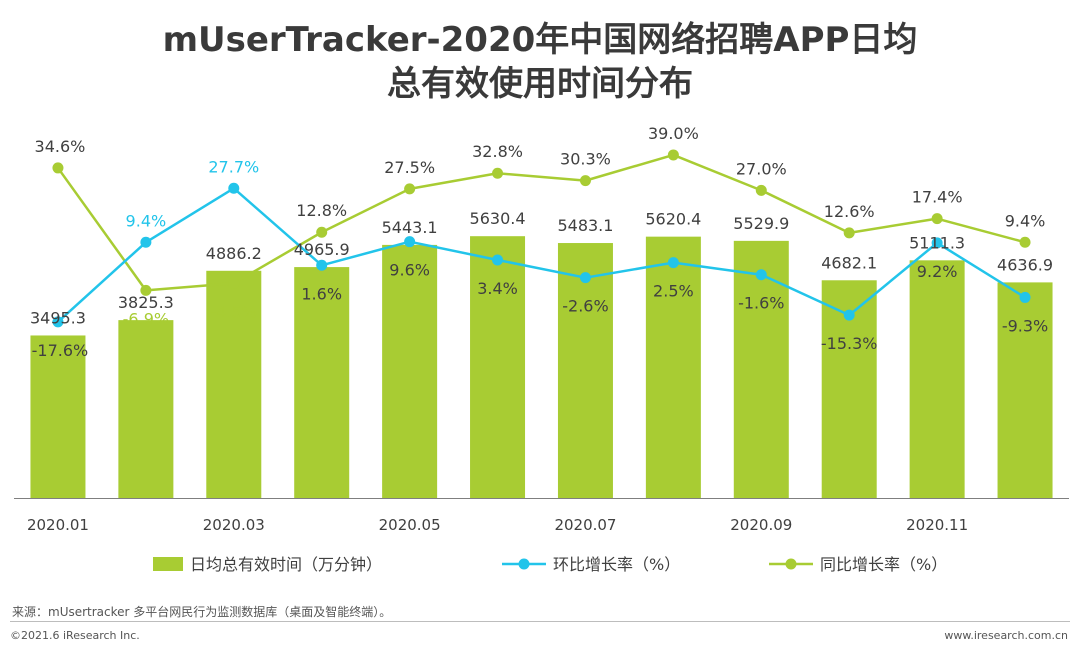  Describe the element at coordinates (168, 564) in the screenshot. I see `legend-bar-swatch` at that location.